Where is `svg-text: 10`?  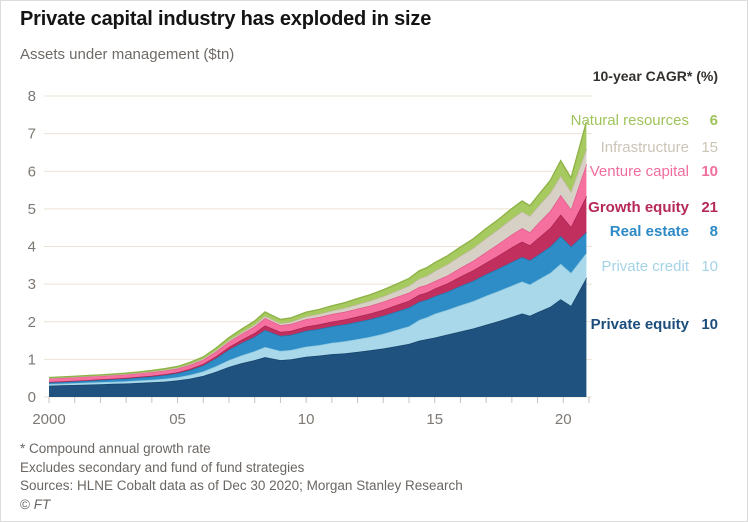
svg-text: 10 is located at coordinates (306, 419).